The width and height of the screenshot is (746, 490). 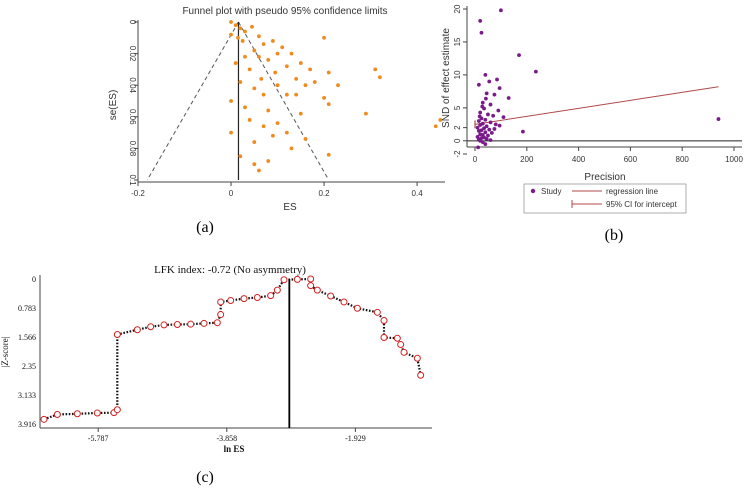 What do you see at coordinates (231, 193) in the screenshot?
I see `funnel-x-tick-label: 0` at bounding box center [231, 193].